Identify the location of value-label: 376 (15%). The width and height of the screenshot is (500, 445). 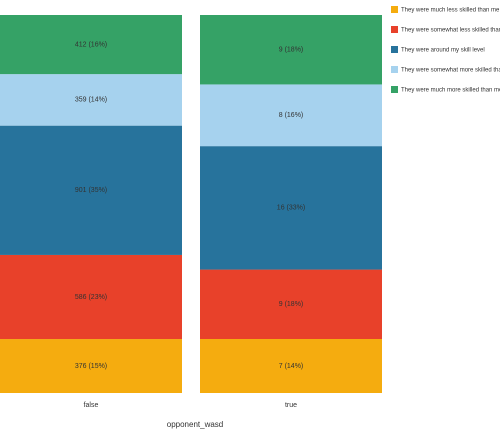
(91, 366).